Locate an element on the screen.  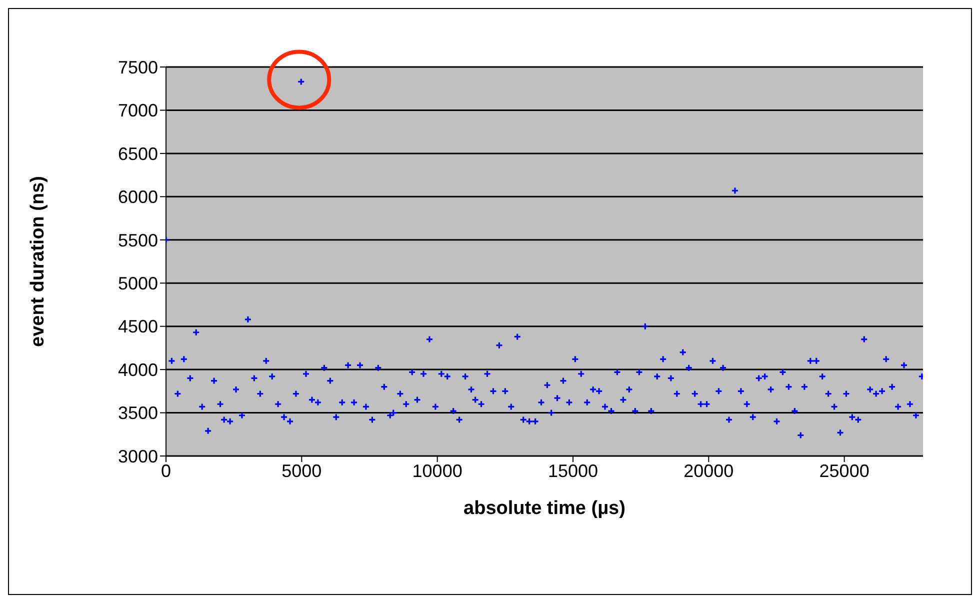
y-axis-title: event duration (ns) is located at coordinates (38, 262).